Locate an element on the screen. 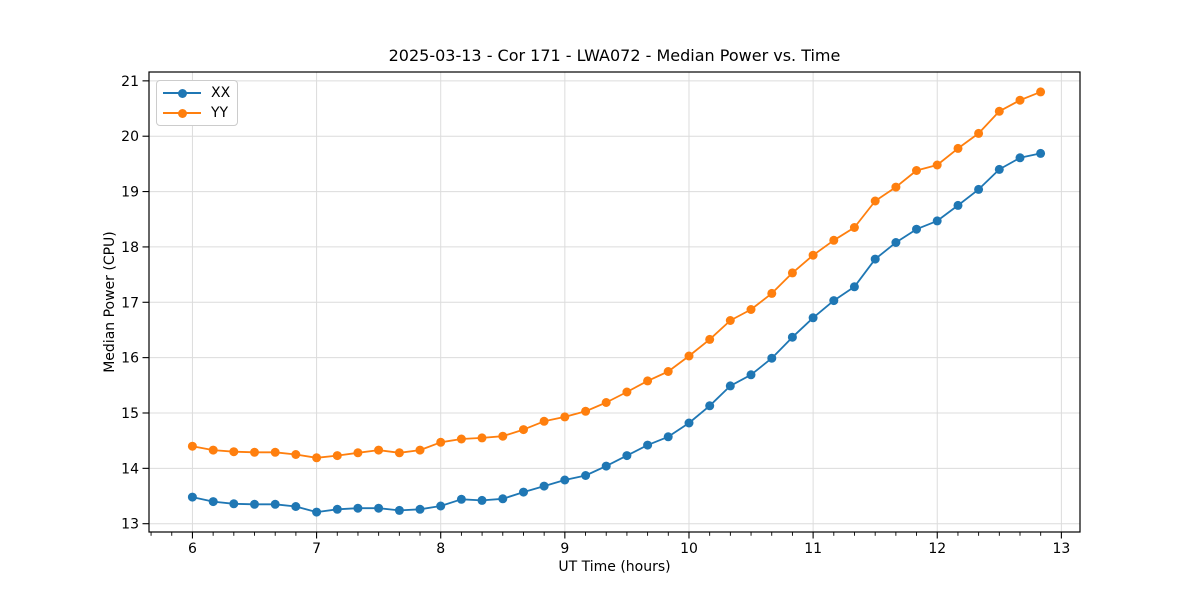  x-tick-label: 10 is located at coordinates (689, 549).